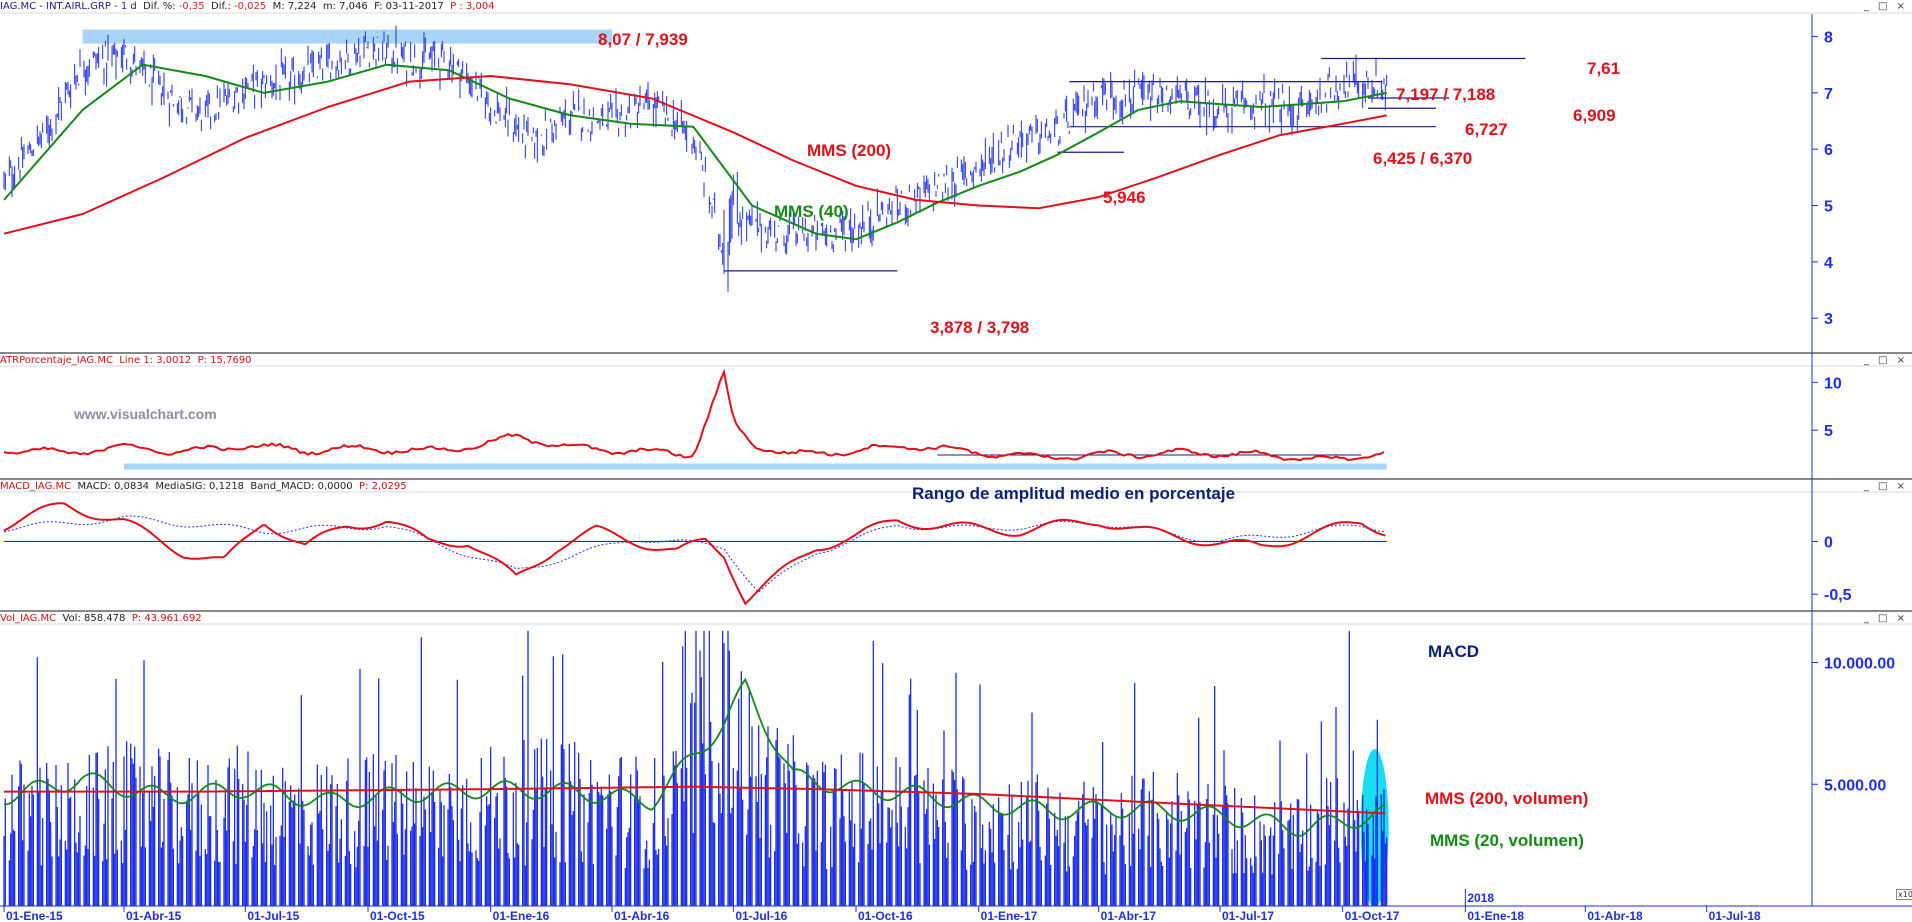 The height and width of the screenshot is (922, 1912). What do you see at coordinates (643, 39) in the screenshot?
I see `annotation-top-zone: 8,07 / 7,939` at bounding box center [643, 39].